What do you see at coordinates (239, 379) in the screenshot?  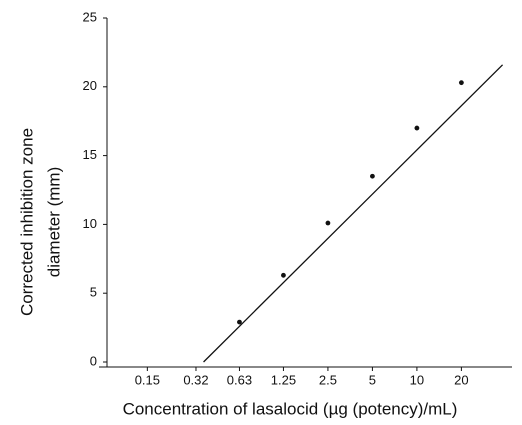 I see `x-tick-label: 0.63` at bounding box center [239, 379].